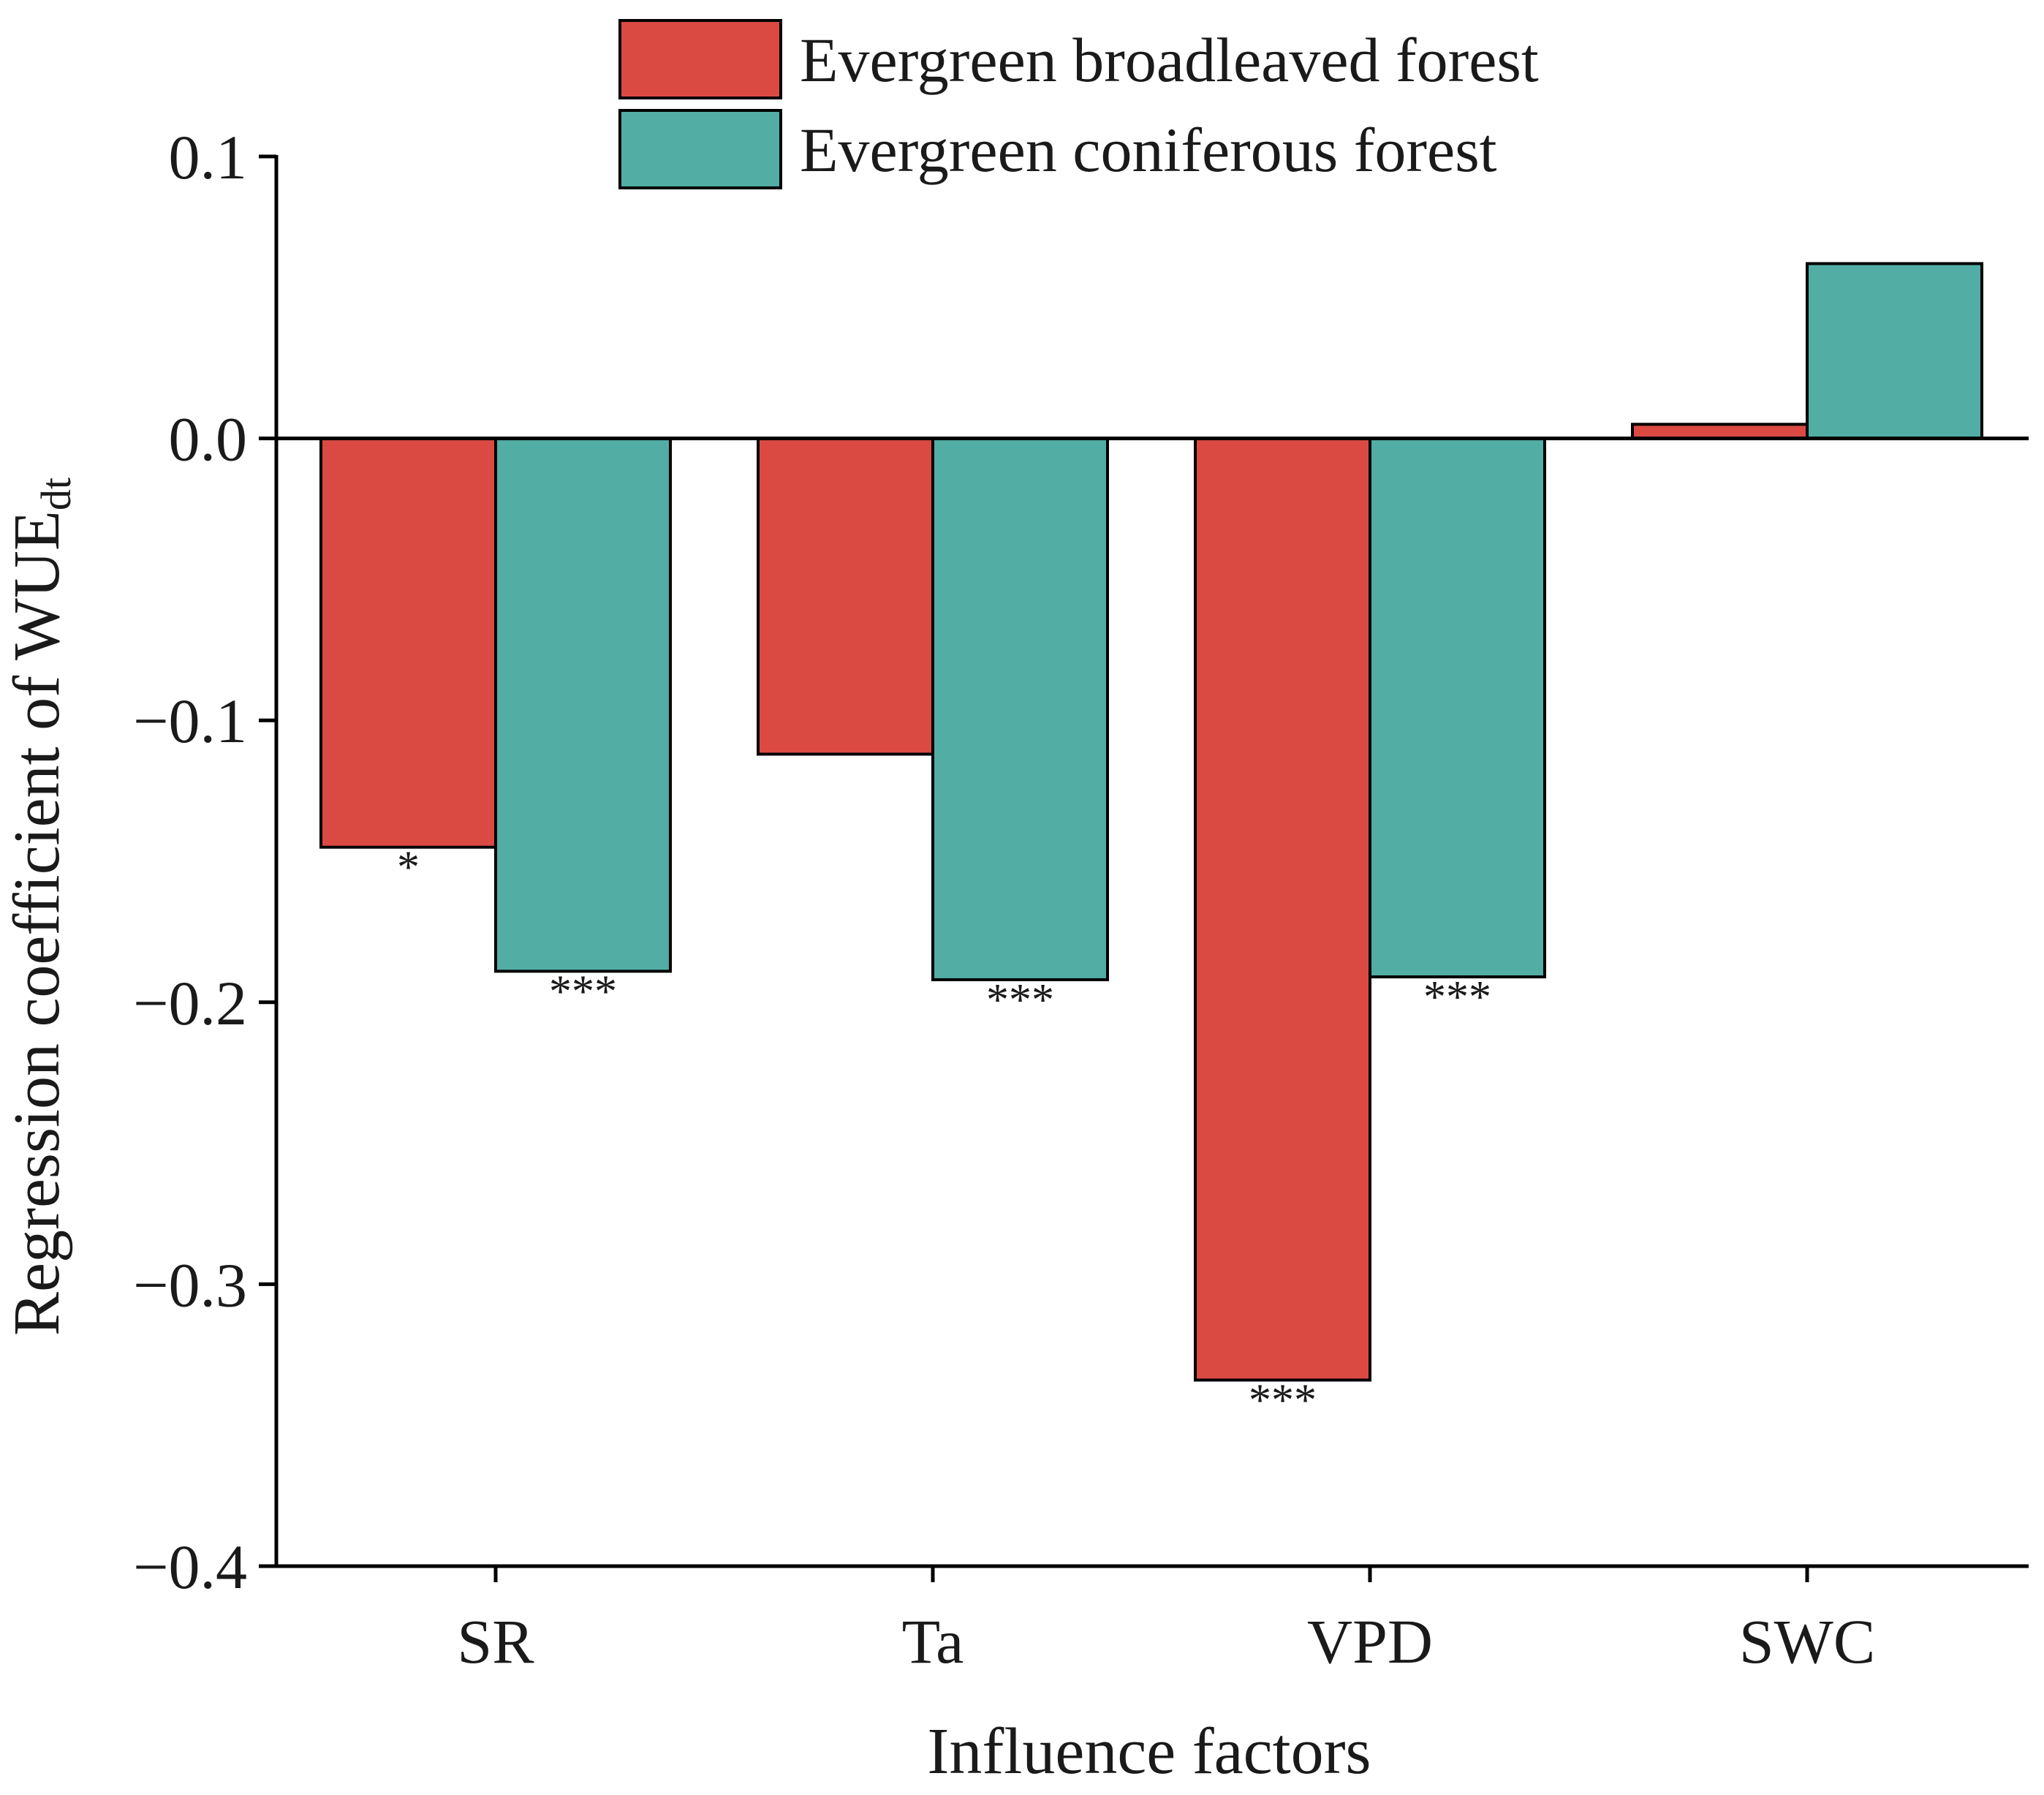 Image resolution: width=2044 pixels, height=1795 pixels. What do you see at coordinates (208, 157) in the screenshot?
I see `y-tick-label: 0.1` at bounding box center [208, 157].